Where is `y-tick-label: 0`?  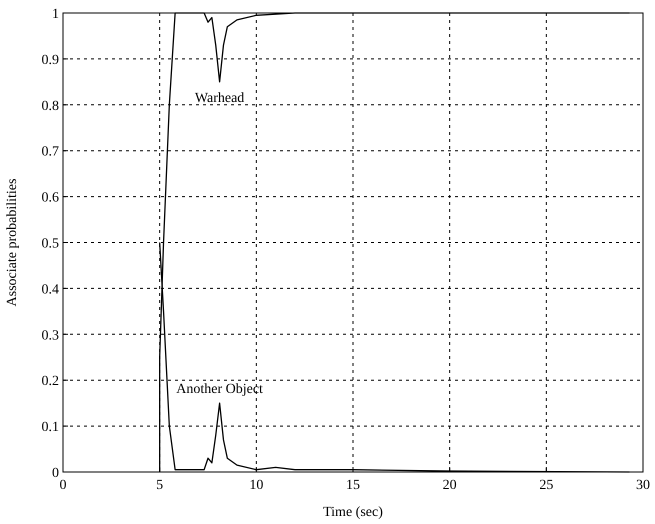 y-tick-label: 0 is located at coordinates (55, 473).